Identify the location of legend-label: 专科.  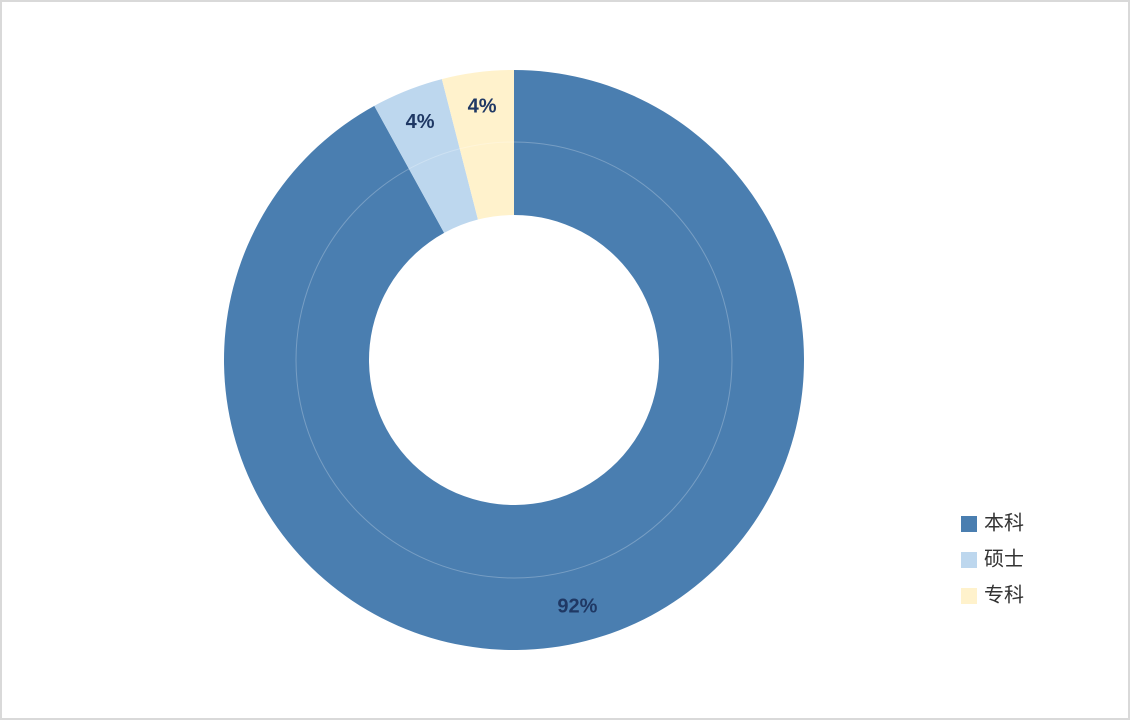
(1004, 595).